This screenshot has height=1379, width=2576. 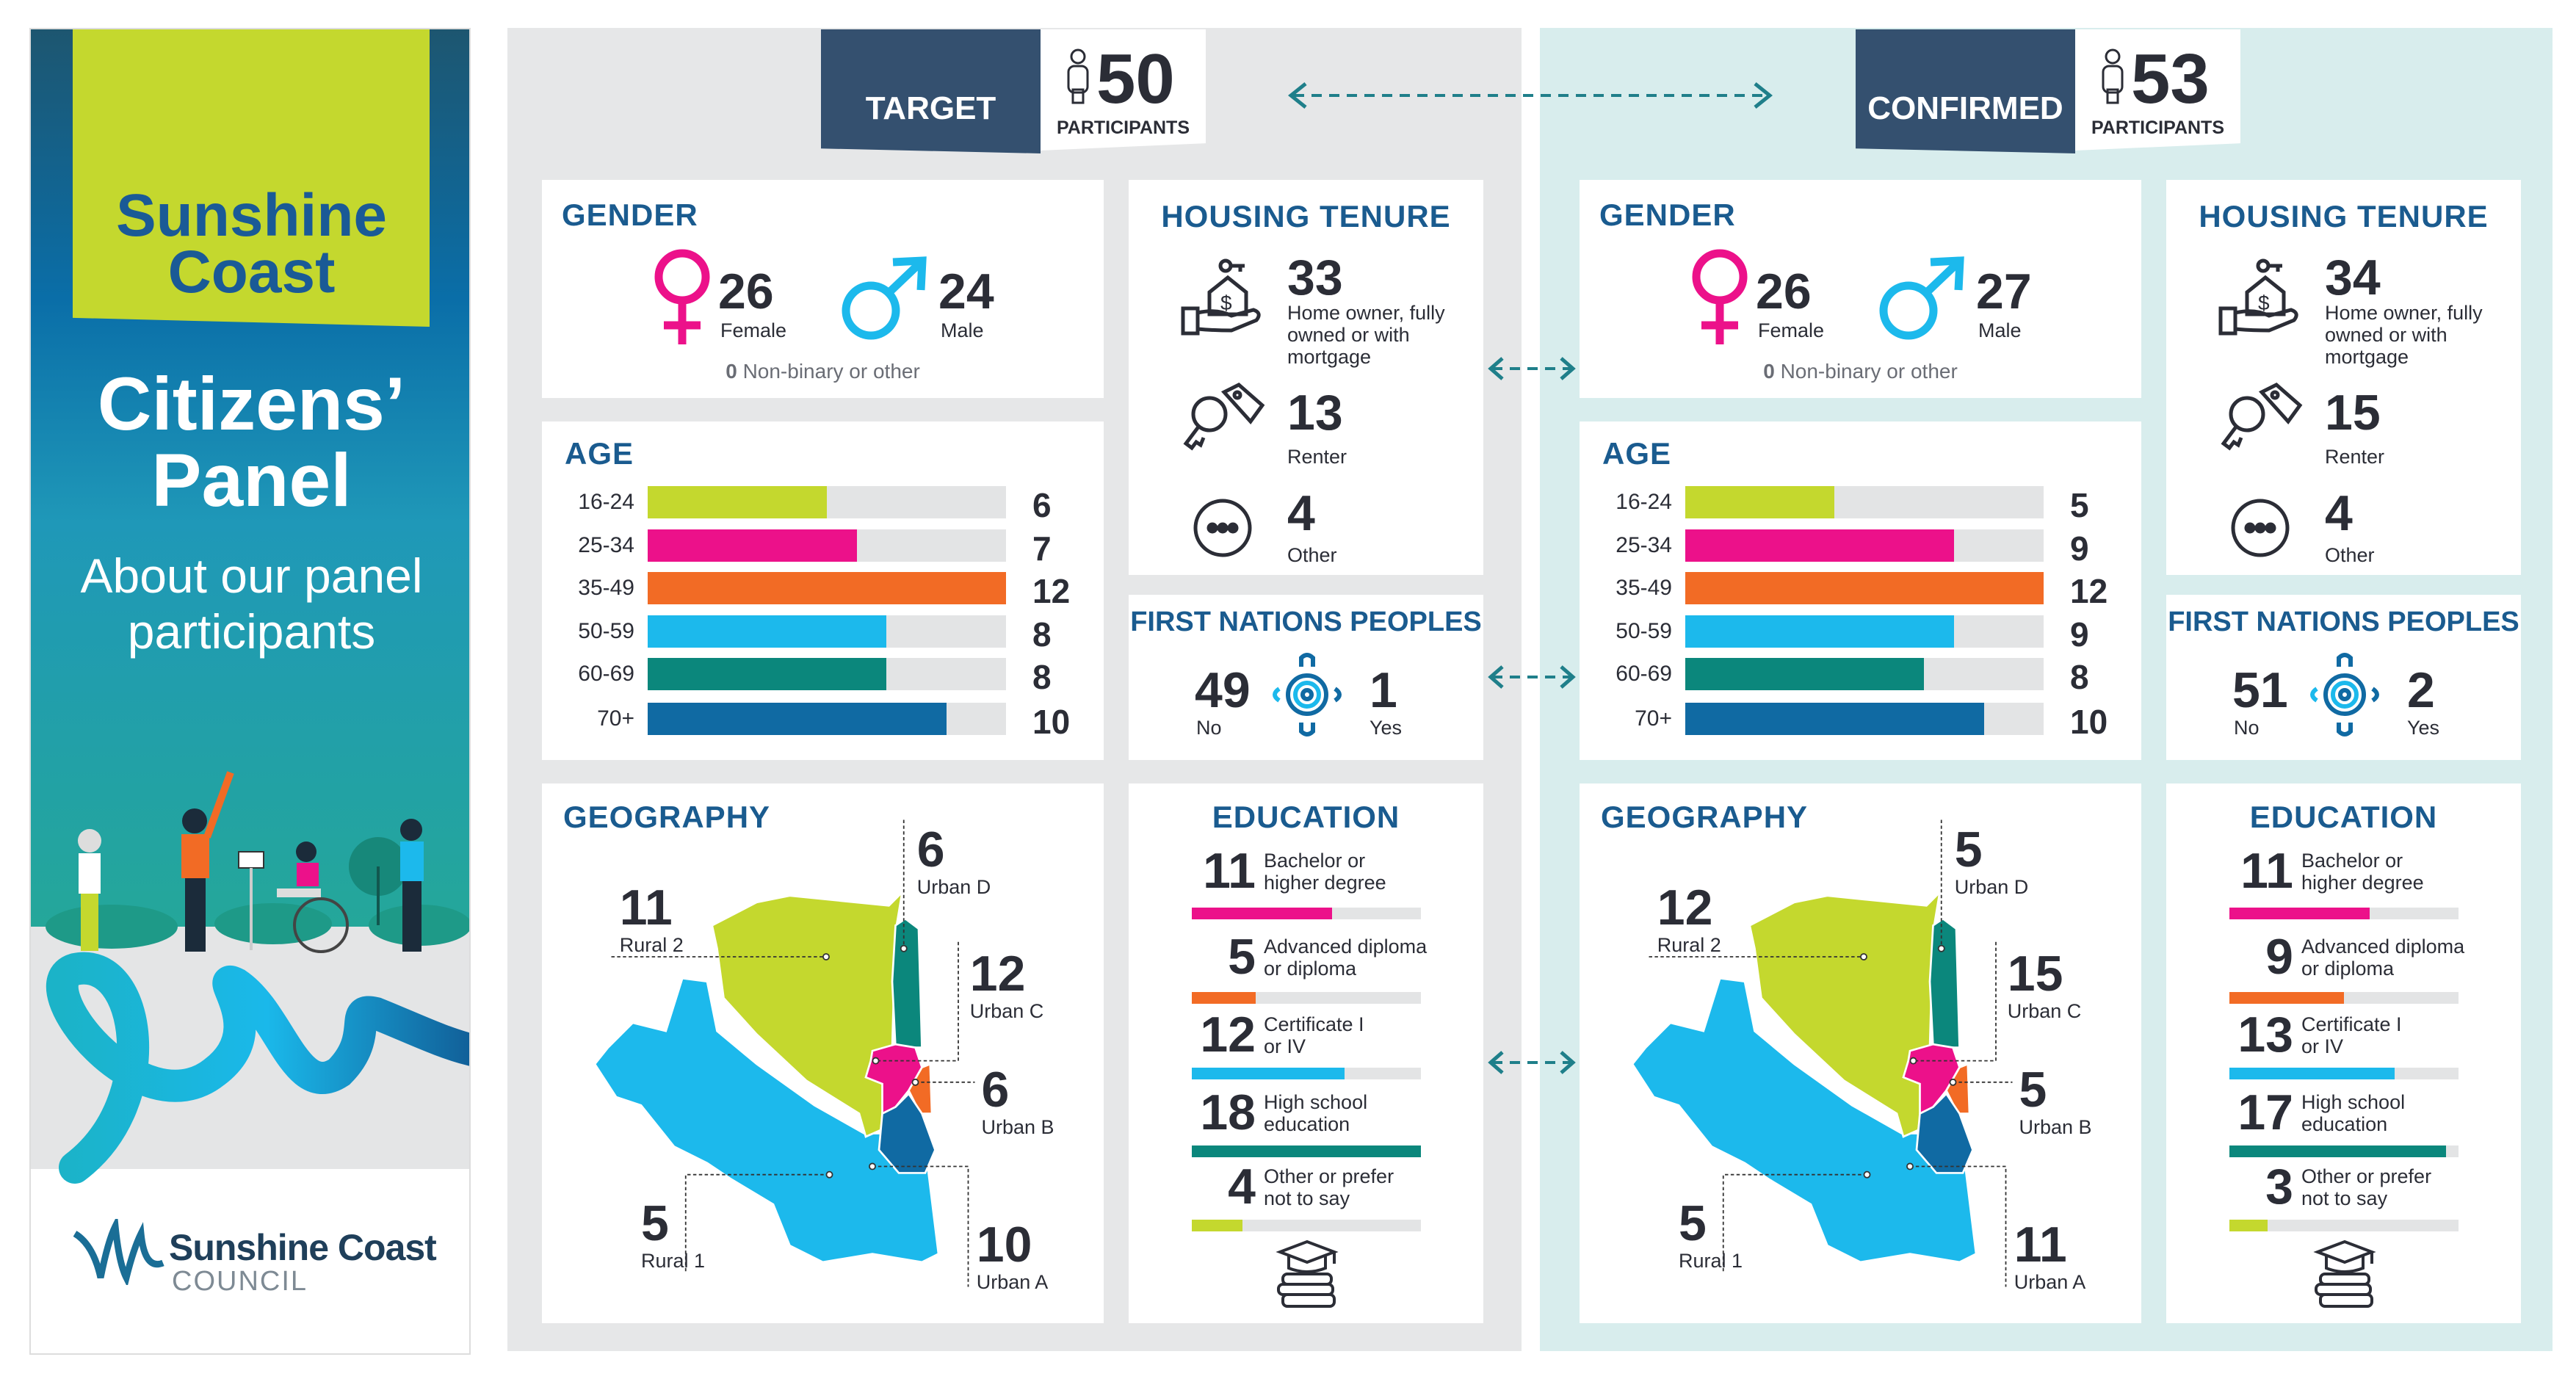 What do you see at coordinates (667, 817) in the screenshot?
I see `target-geography-title: GEOGRAPHY` at bounding box center [667, 817].